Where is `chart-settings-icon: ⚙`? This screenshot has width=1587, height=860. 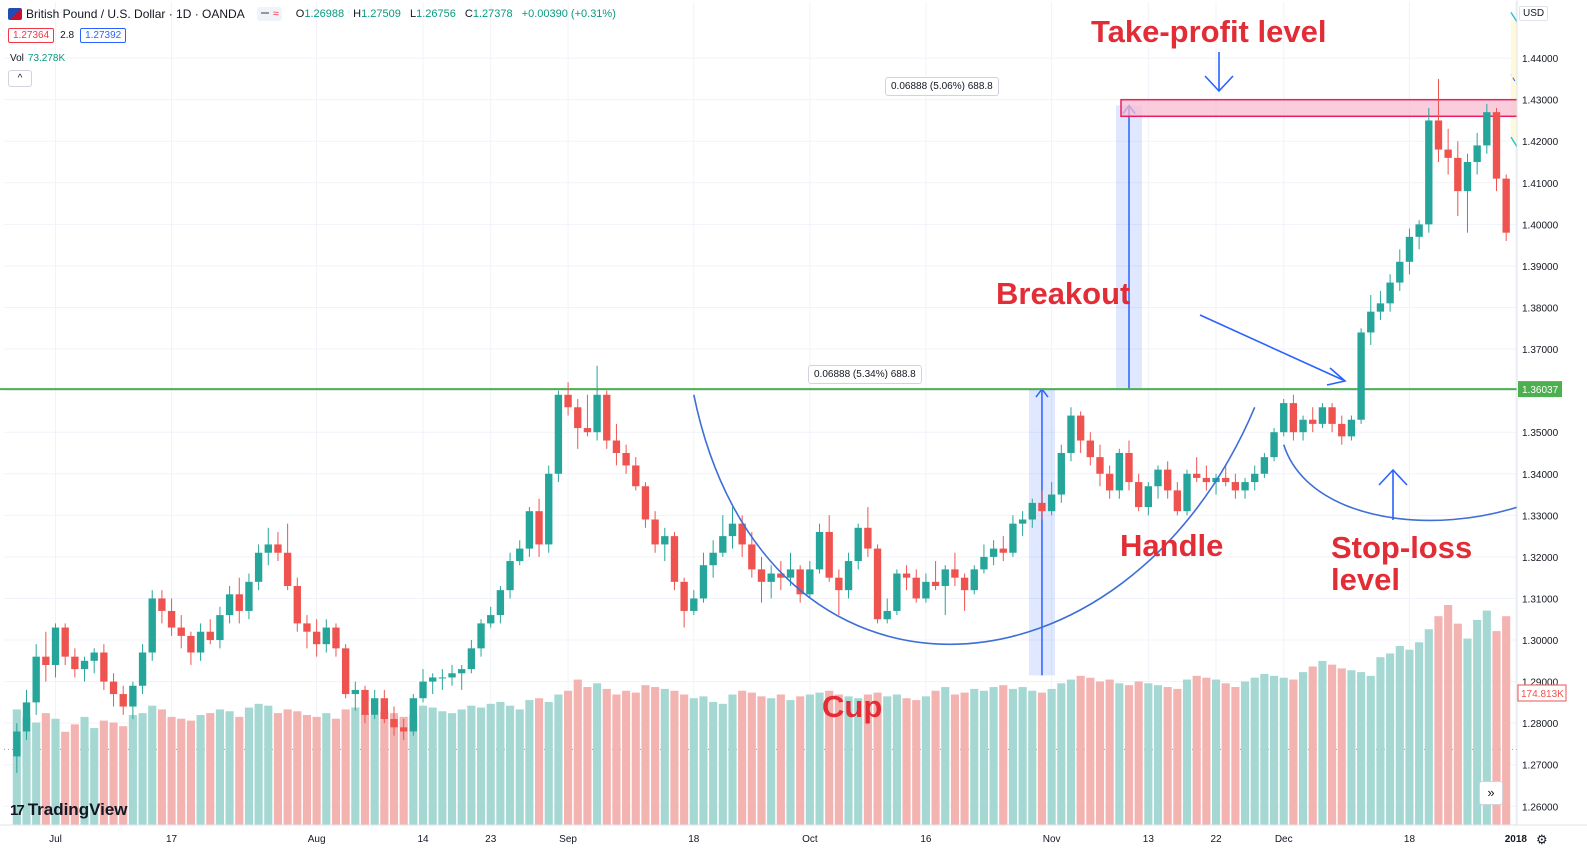 chart-settings-icon: ⚙ is located at coordinates (1542, 839).